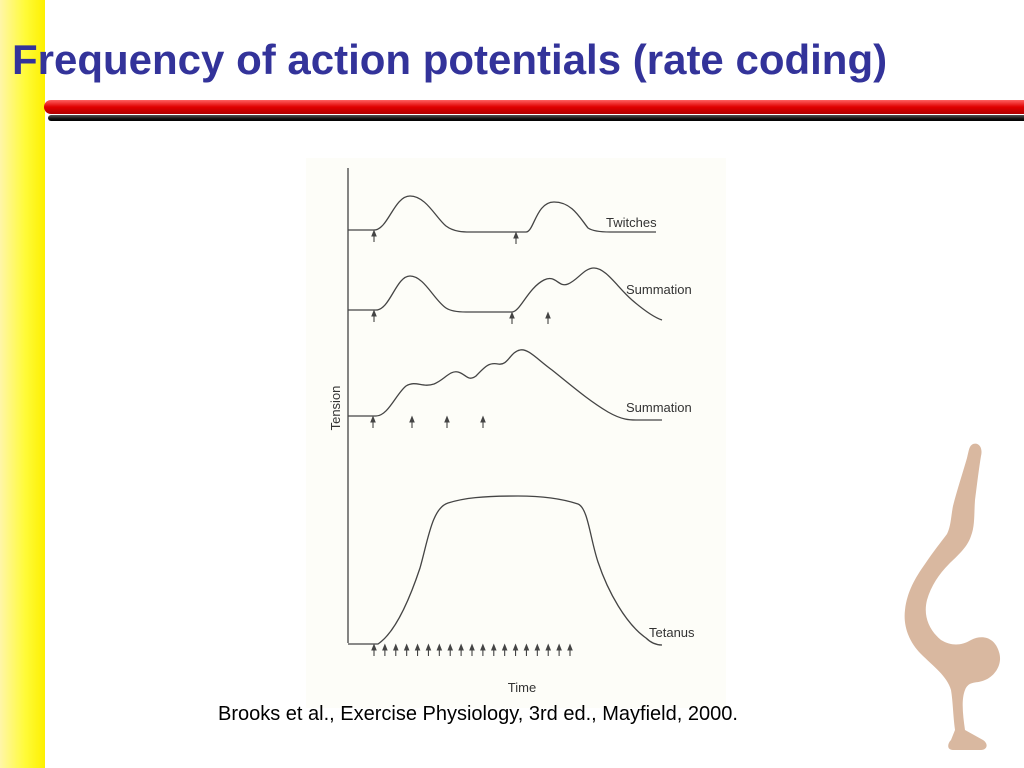  I want to click on x-axis-label: Time, so click(522, 687).